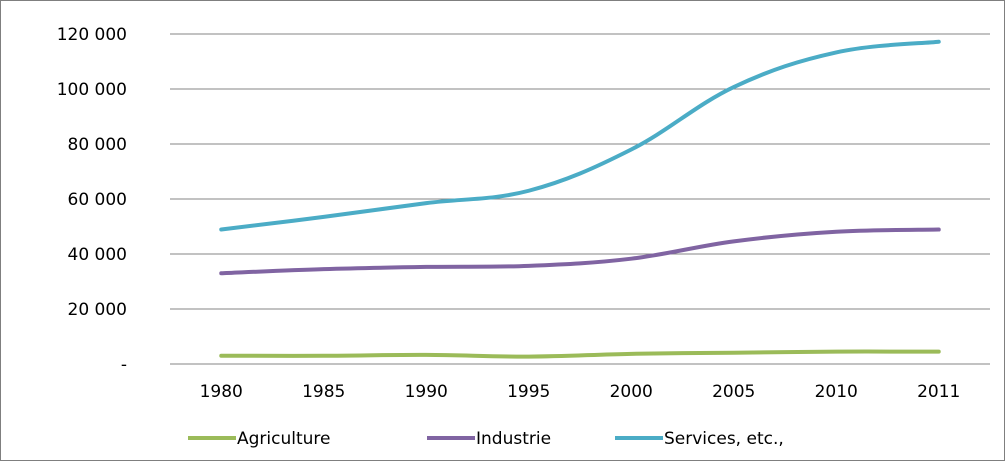  I want to click on x-tick-label: 2011, so click(938, 392).